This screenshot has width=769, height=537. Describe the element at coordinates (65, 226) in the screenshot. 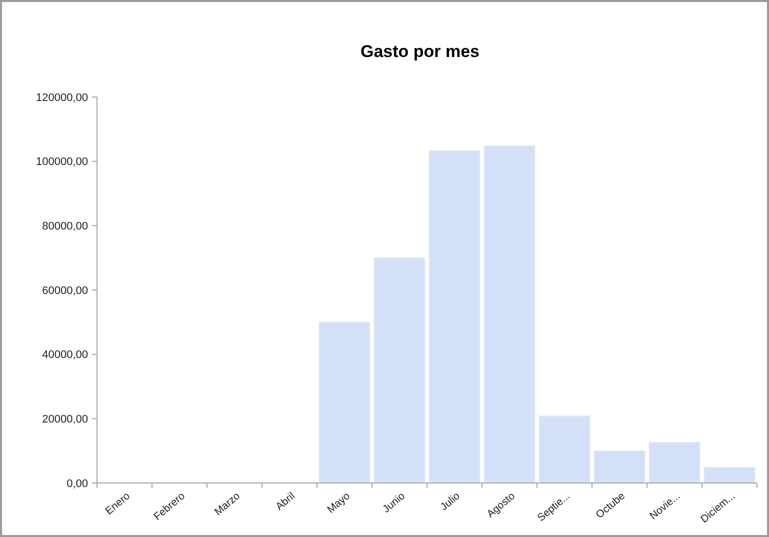

I see `y-tick-label: 80000,00` at that location.